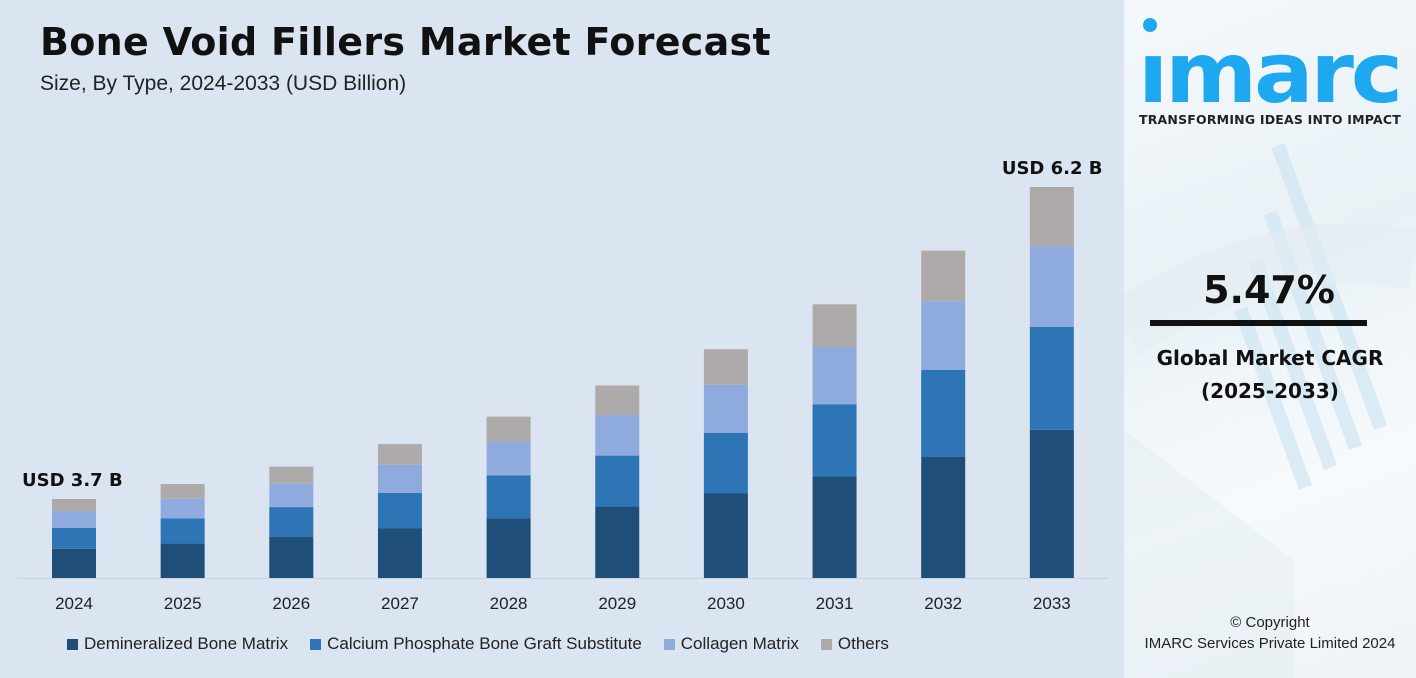 The width and height of the screenshot is (1416, 678). Describe the element at coordinates (400, 603) in the screenshot. I see `x-tick-label: 2027` at that location.